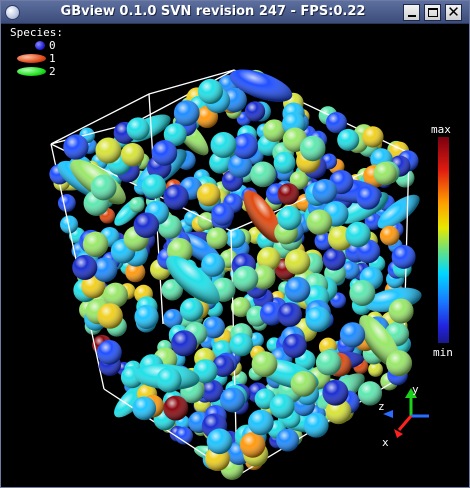  What do you see at coordinates (411, 12) in the screenshot?
I see `minimize-button` at bounding box center [411, 12].